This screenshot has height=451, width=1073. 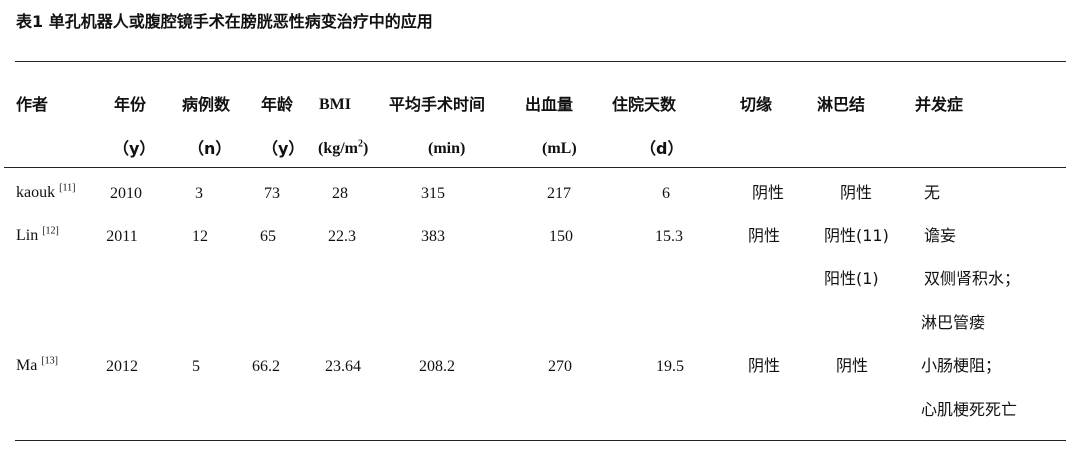 I want to click on unit-age: （y）, so click(x=283, y=148).